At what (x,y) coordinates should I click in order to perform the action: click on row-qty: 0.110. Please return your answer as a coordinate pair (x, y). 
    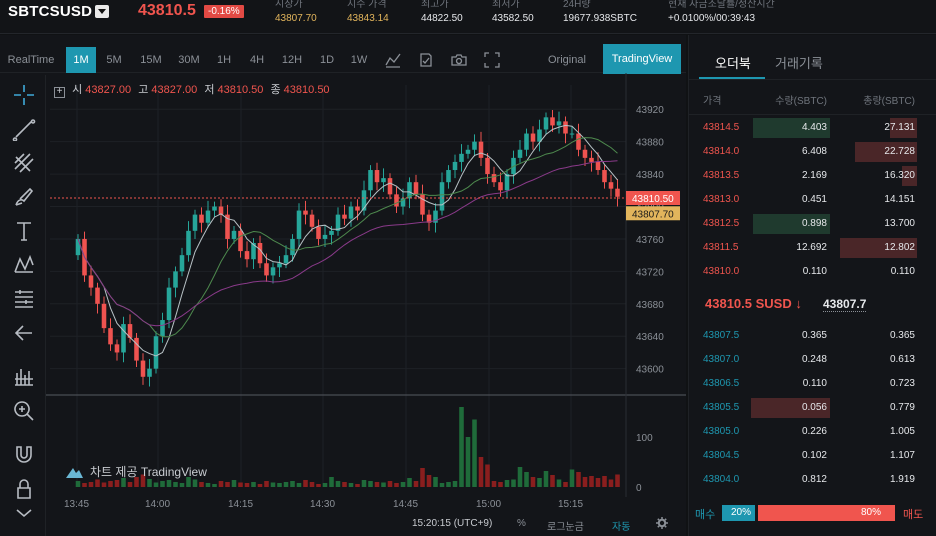
    Looking at the image, I should click on (814, 383).